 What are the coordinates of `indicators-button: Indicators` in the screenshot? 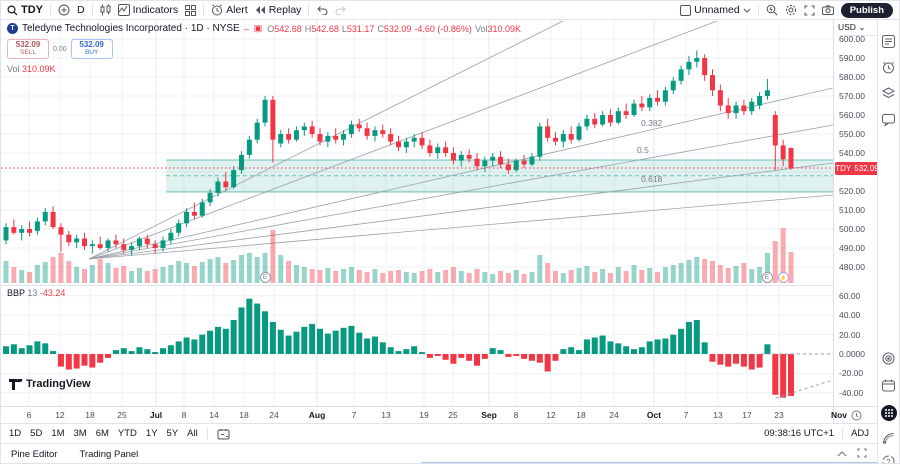 It's located at (147, 10).